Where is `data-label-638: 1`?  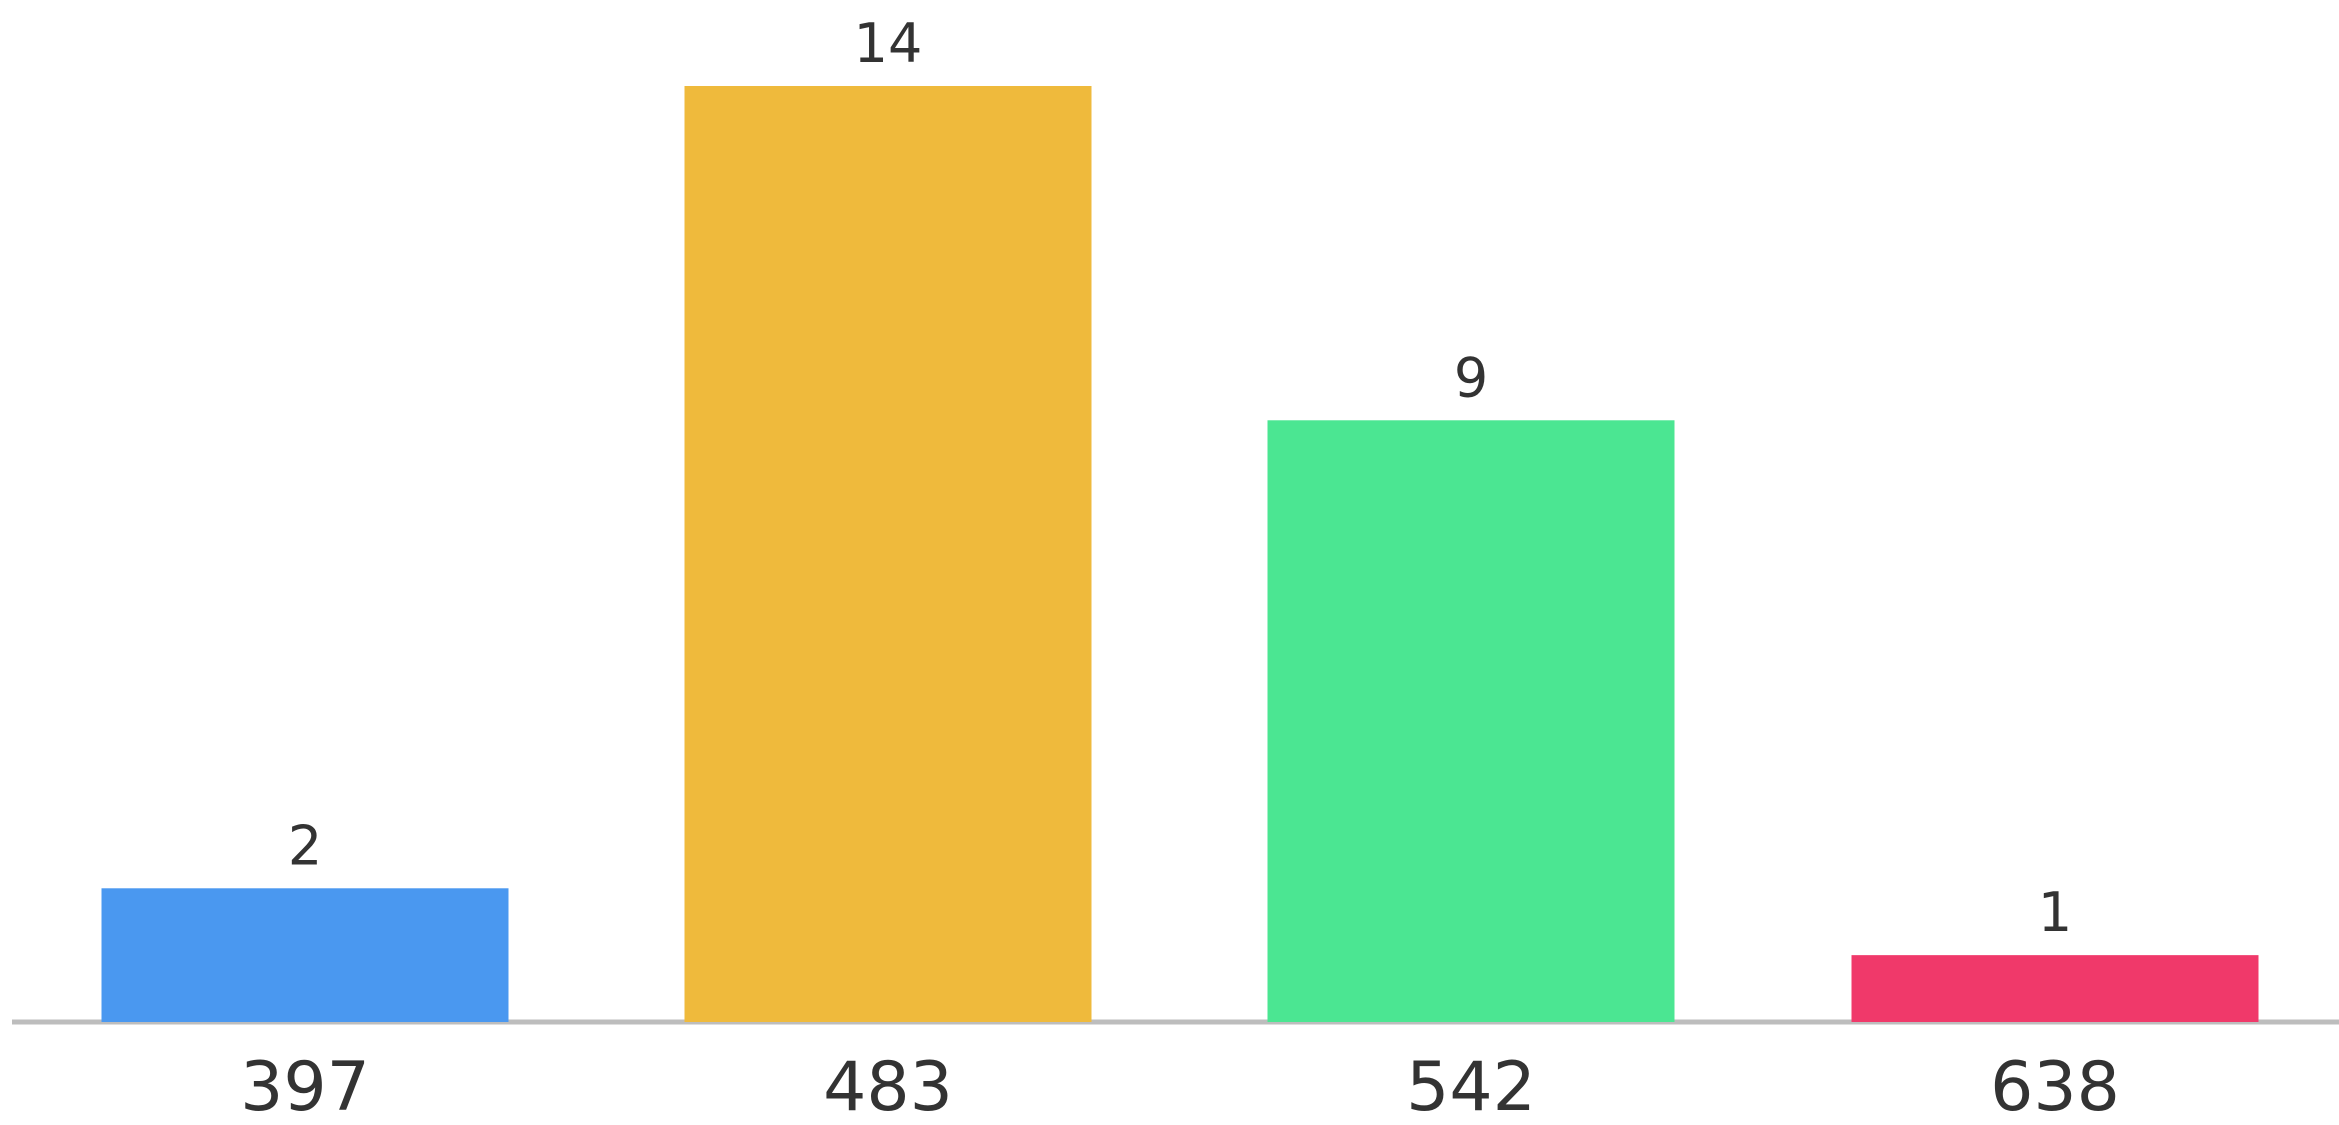
data-label-638: 1 is located at coordinates (2055, 912).